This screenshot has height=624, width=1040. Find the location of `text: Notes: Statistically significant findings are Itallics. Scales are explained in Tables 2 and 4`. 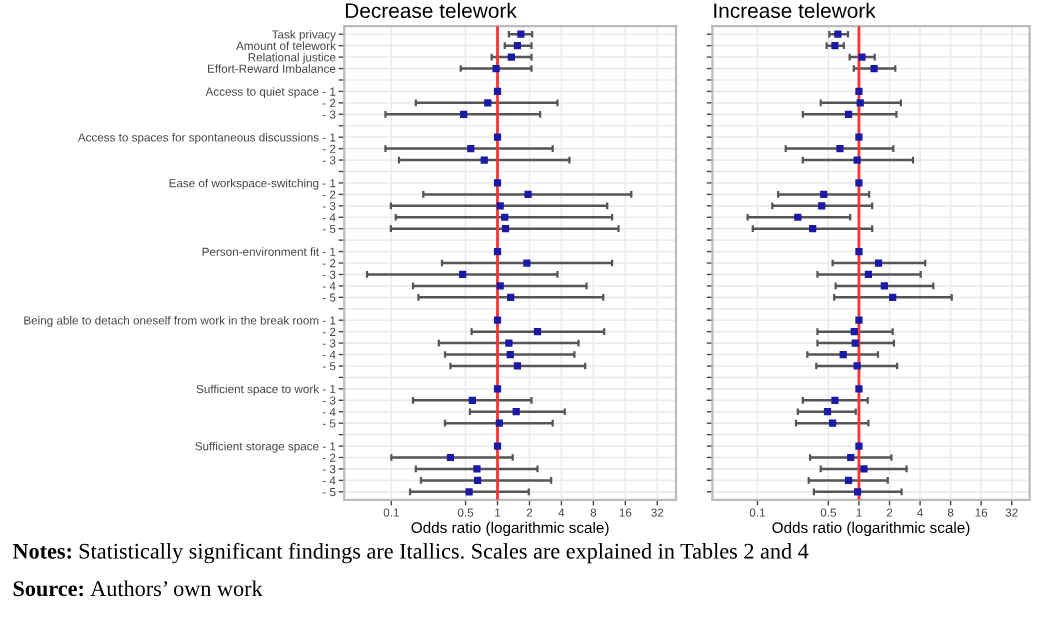

text: Notes: Statistically significant findings are Itallics. Scales are explained in Tables 2 and 4 is located at coordinates (410, 553).